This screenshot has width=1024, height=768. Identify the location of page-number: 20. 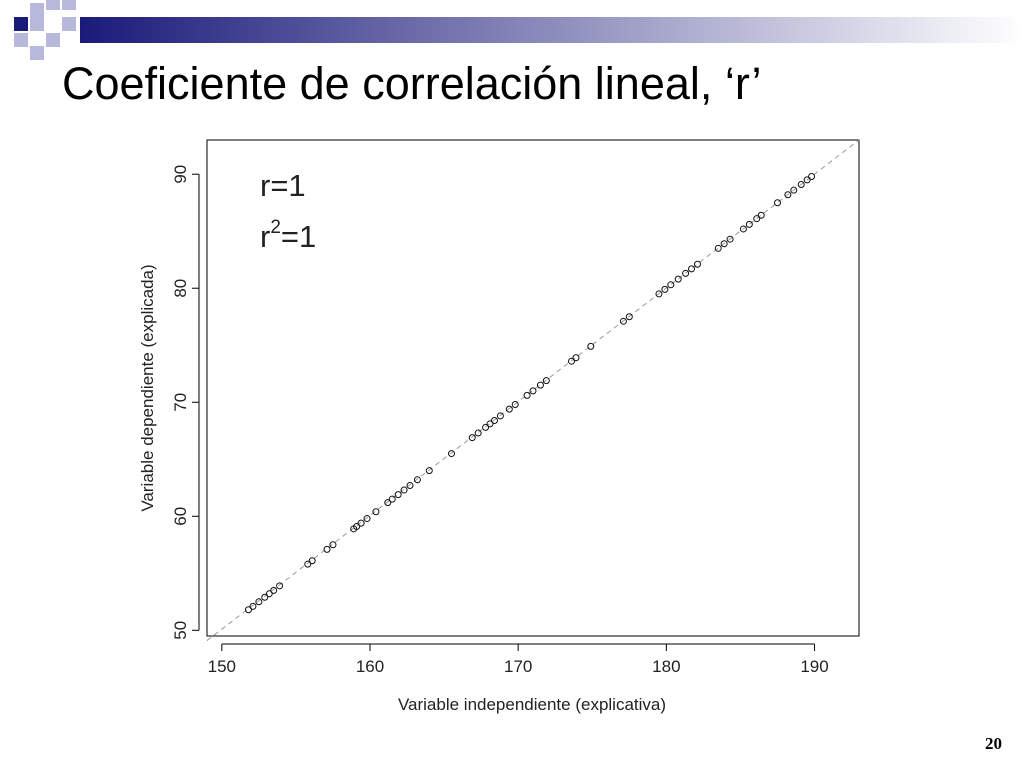
(993, 743).